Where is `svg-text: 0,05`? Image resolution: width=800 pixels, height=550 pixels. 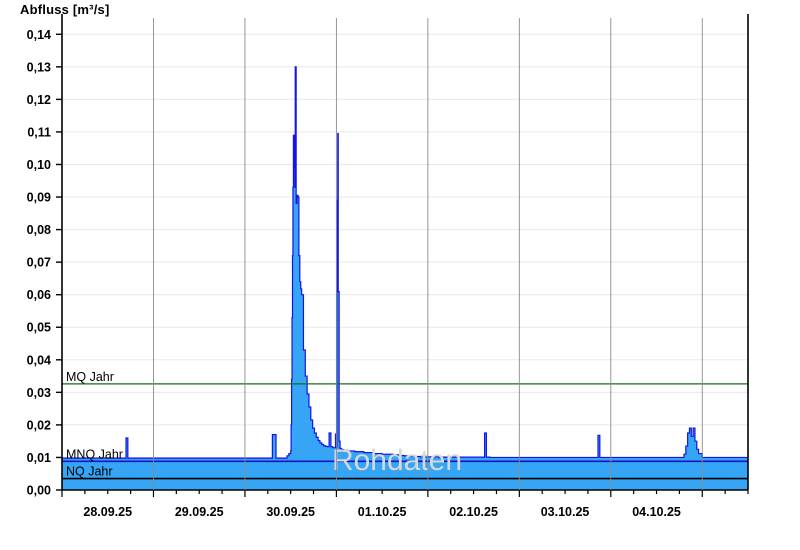
svg-text: 0,05 is located at coordinates (39, 328).